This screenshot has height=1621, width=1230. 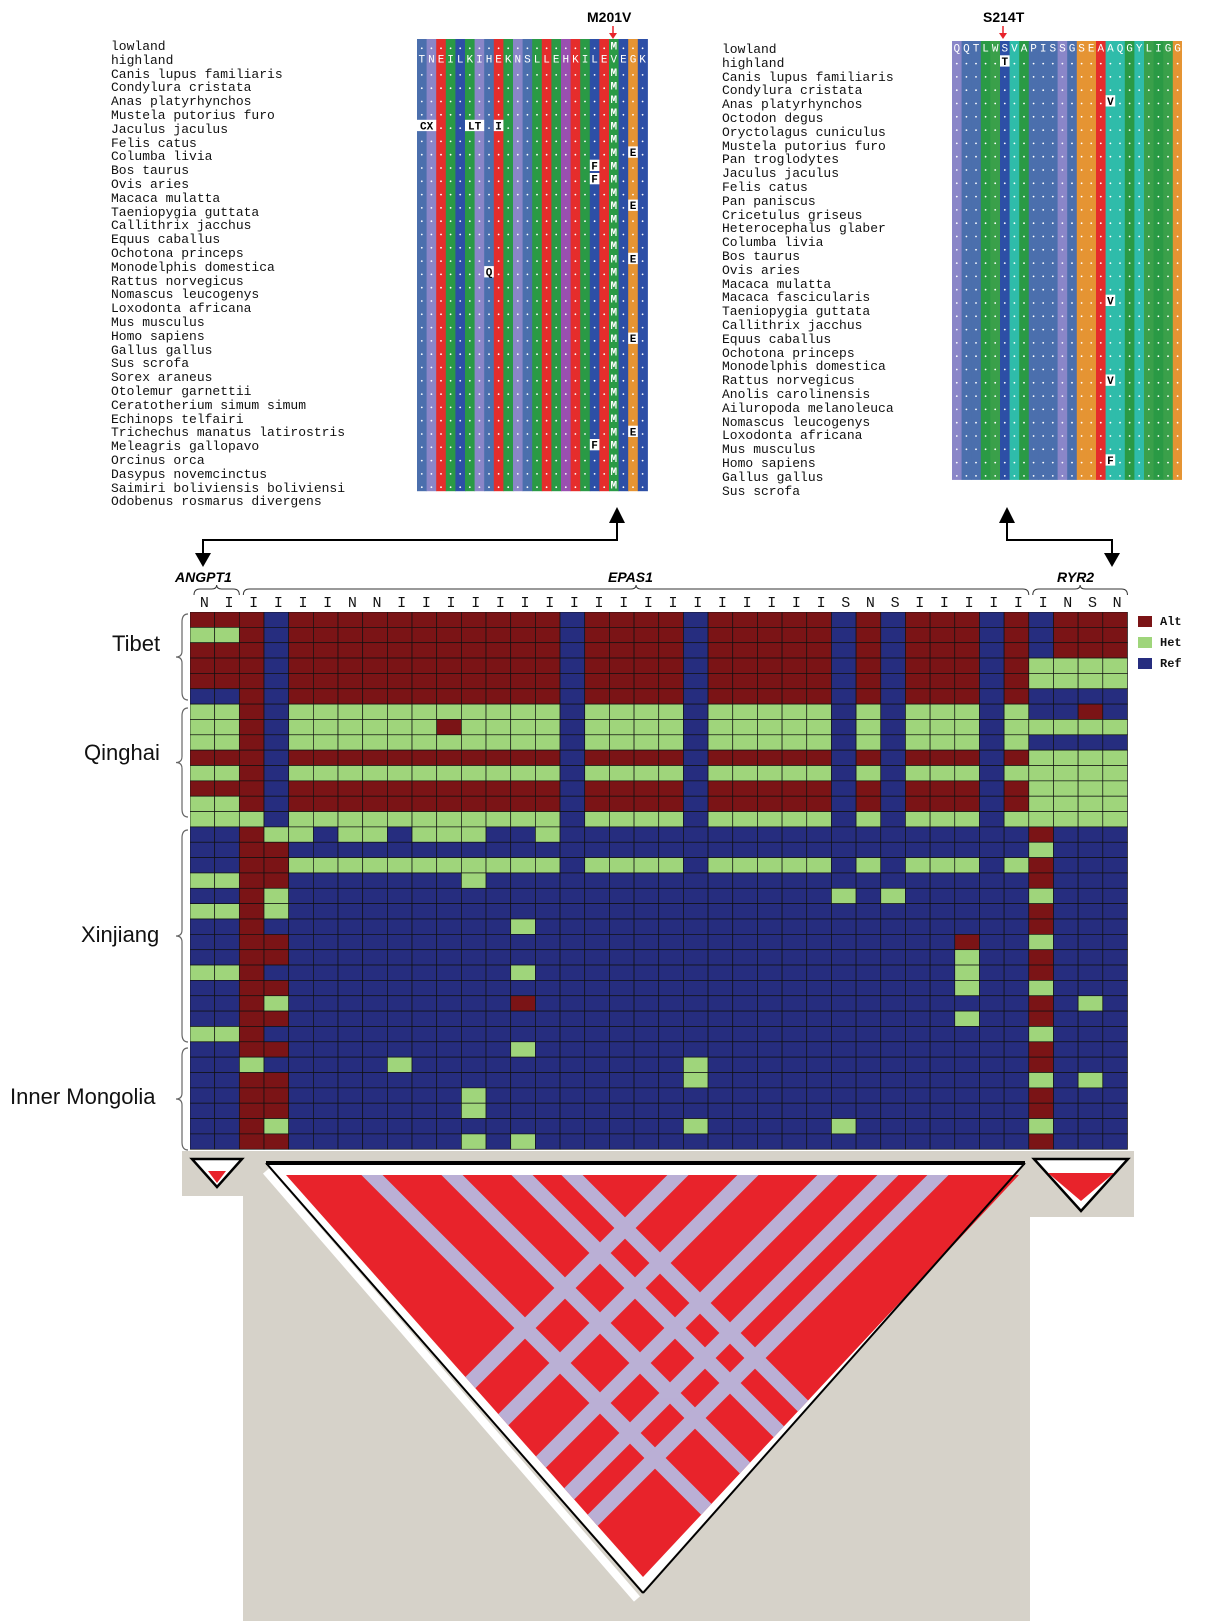 What do you see at coordinates (166, 198) in the screenshot?
I see `left-species-11: Macaca mulatta` at bounding box center [166, 198].